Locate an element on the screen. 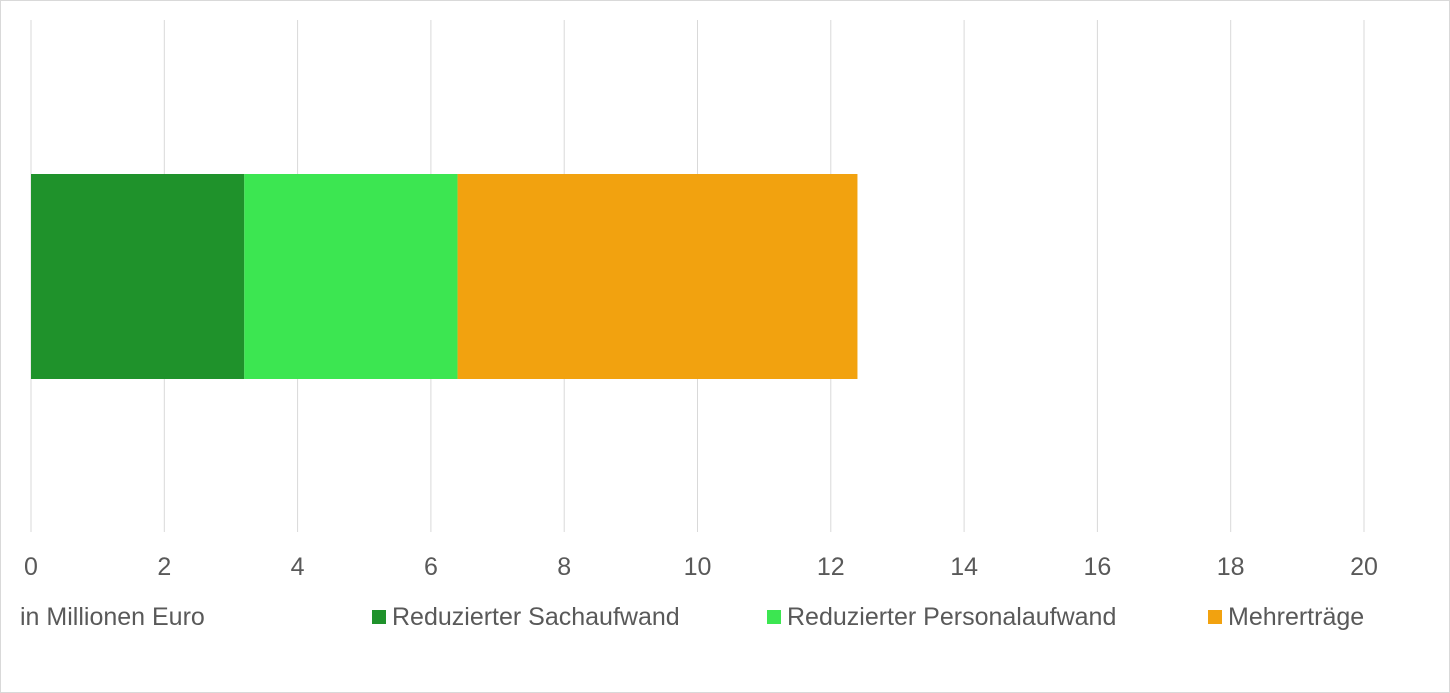 The image size is (1450, 693). x-tick-label: 10 is located at coordinates (698, 567).